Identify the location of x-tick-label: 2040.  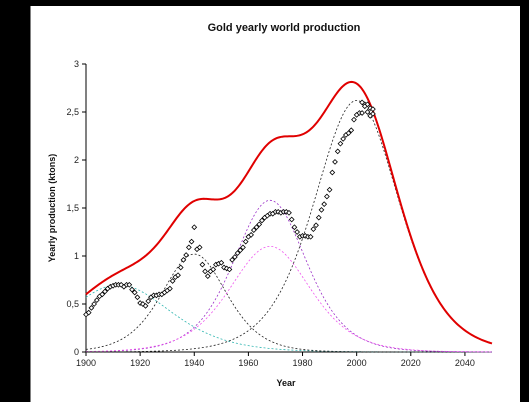
(465, 363).